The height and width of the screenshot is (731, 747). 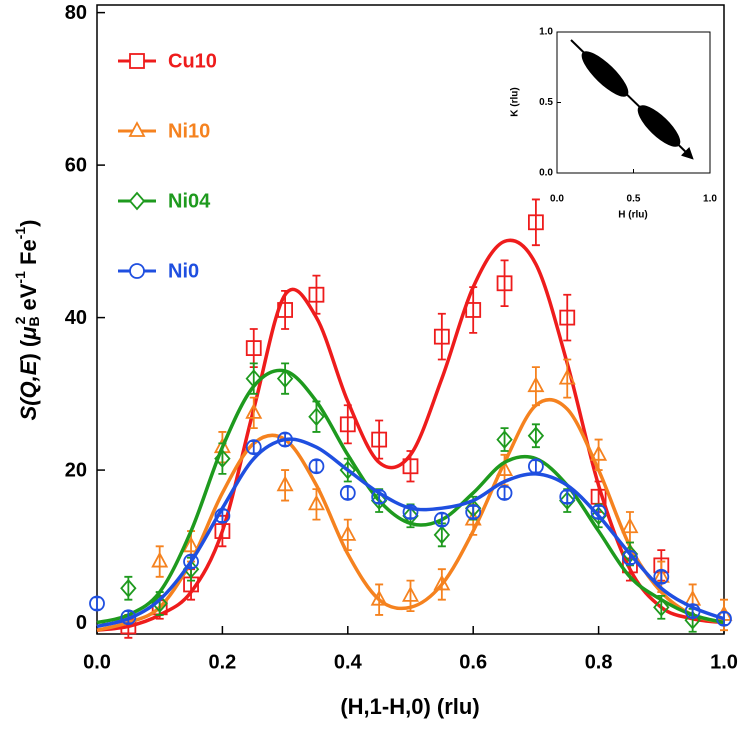 What do you see at coordinates (710, 199) in the screenshot?
I see `inset-x-tick-label: 1.0` at bounding box center [710, 199].